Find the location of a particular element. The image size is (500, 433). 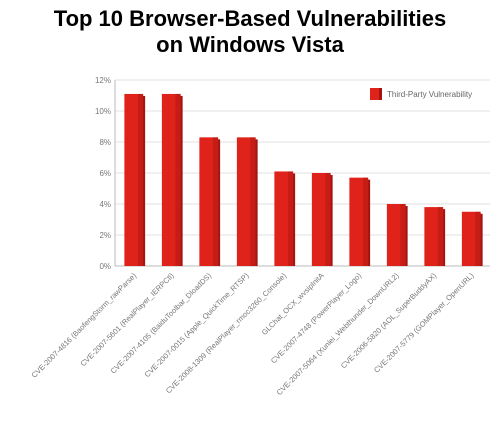

x-tick-label: GLChat_OCX_wvsipInitA is located at coordinates (293, 304).